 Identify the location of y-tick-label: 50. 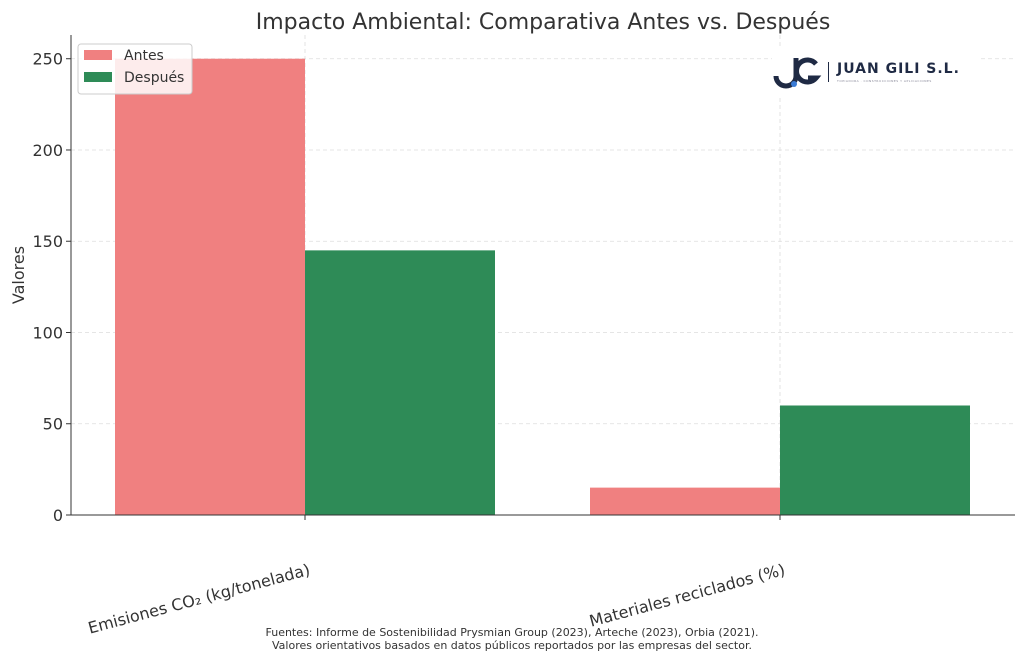
(53, 424).